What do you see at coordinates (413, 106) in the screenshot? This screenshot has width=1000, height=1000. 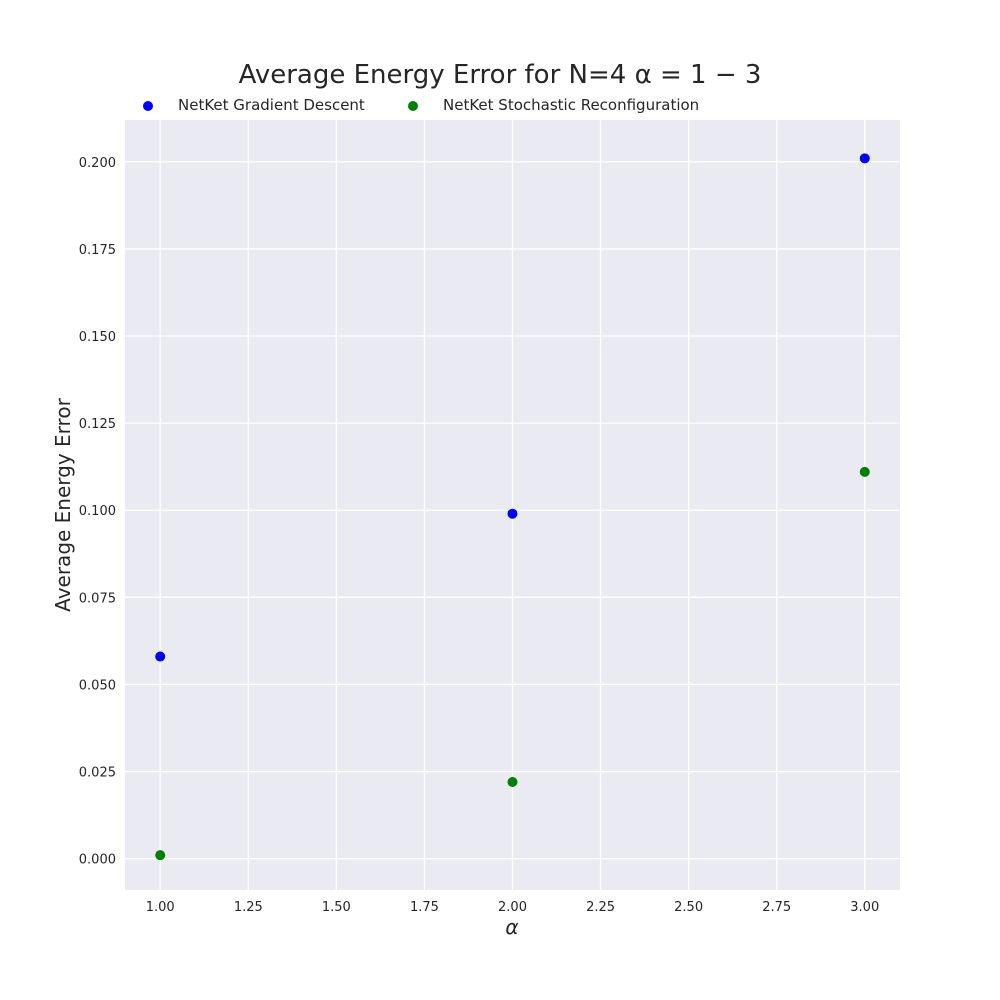 I see `legend-marker-stochastic-reconfiguration` at bounding box center [413, 106].